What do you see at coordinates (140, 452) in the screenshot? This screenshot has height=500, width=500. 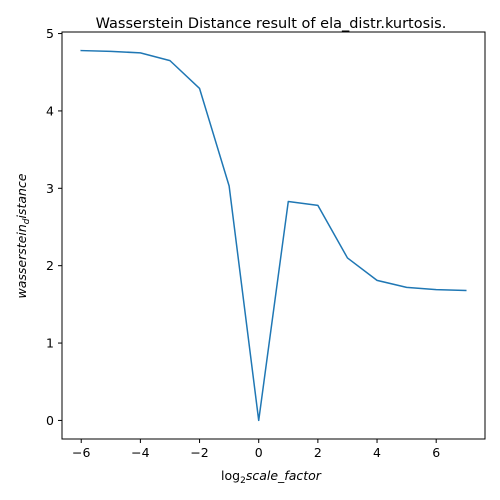 I see `x-tick-label: −4` at bounding box center [140, 452].